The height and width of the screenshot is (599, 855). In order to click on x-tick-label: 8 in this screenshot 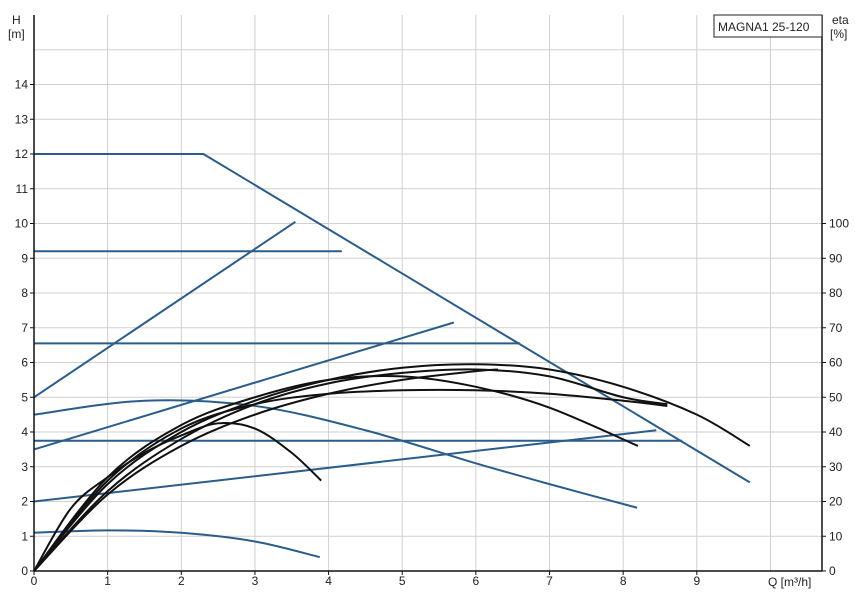, I will do `click(623, 581)`.